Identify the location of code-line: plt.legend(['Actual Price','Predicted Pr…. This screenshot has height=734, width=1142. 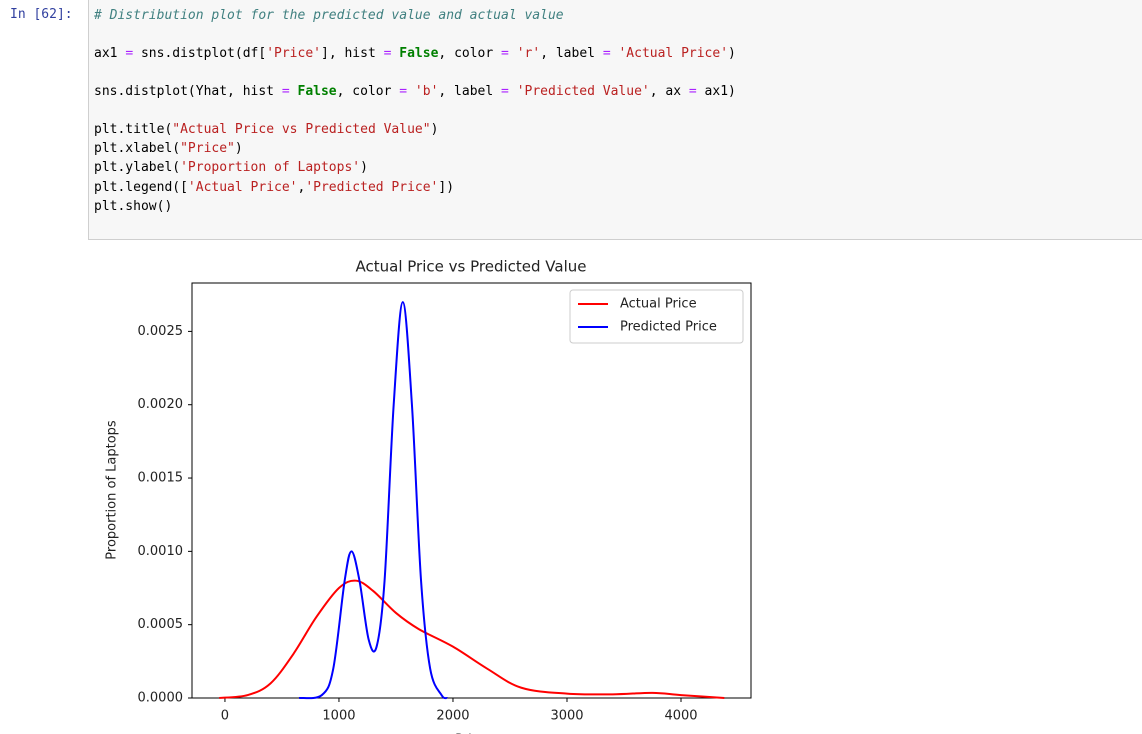
(274, 187).